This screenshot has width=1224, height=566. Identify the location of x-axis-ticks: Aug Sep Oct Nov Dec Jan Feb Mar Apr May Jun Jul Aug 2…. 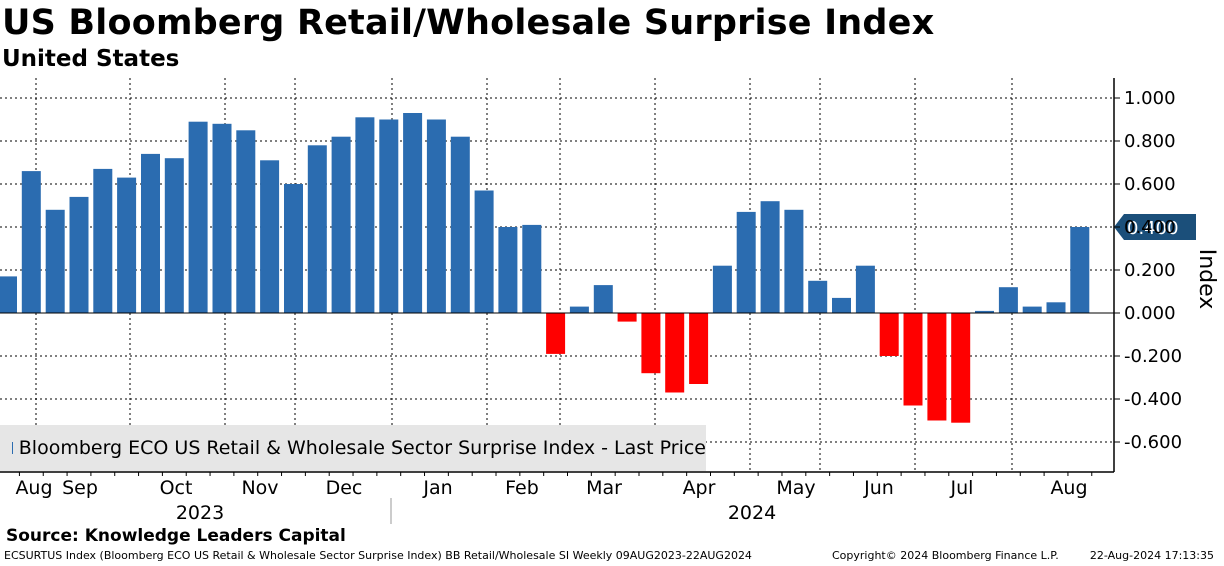
(554, 498).